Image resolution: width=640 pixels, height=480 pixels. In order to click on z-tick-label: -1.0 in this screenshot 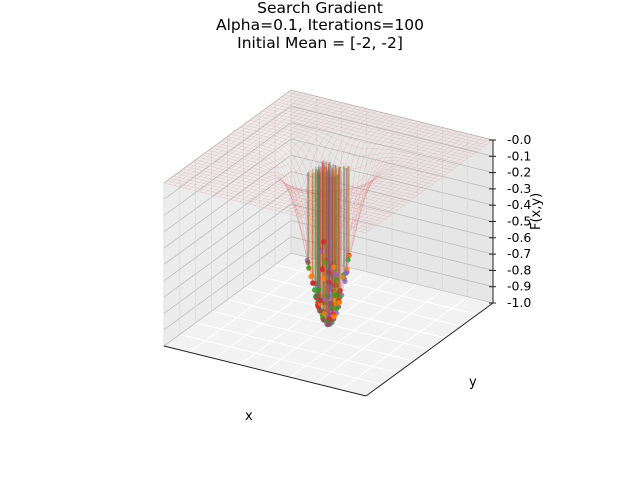, I will do `click(519, 302)`.